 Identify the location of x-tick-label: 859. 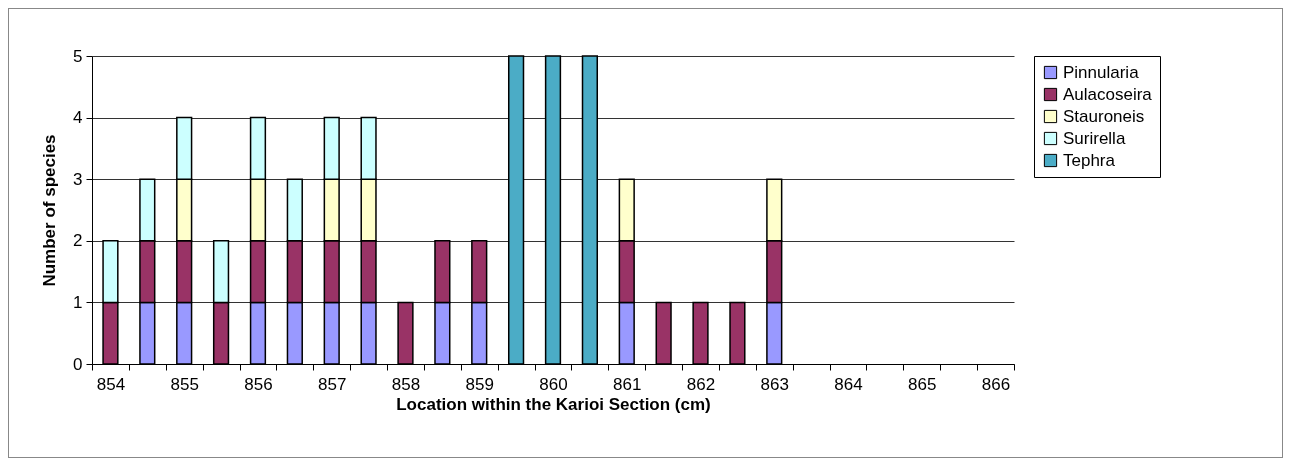
(479, 384).